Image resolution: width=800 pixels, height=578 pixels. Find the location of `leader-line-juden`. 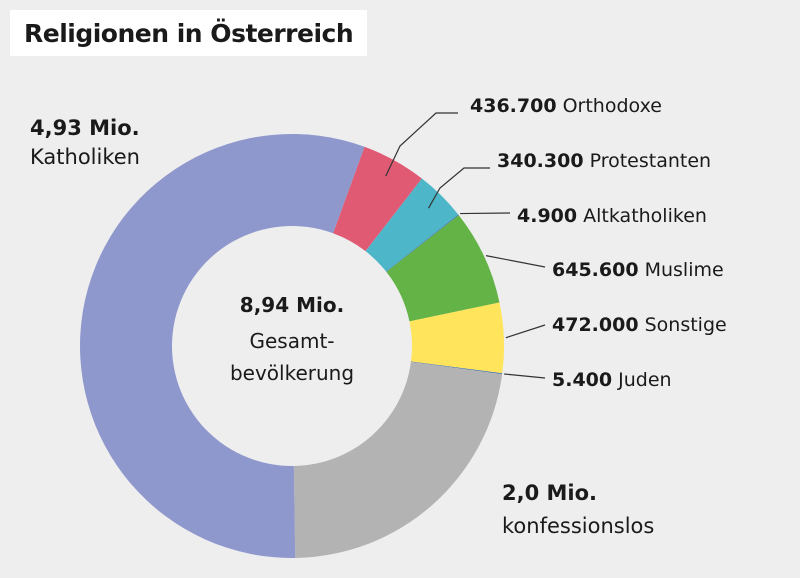

leader-line-juden is located at coordinates (525, 376).